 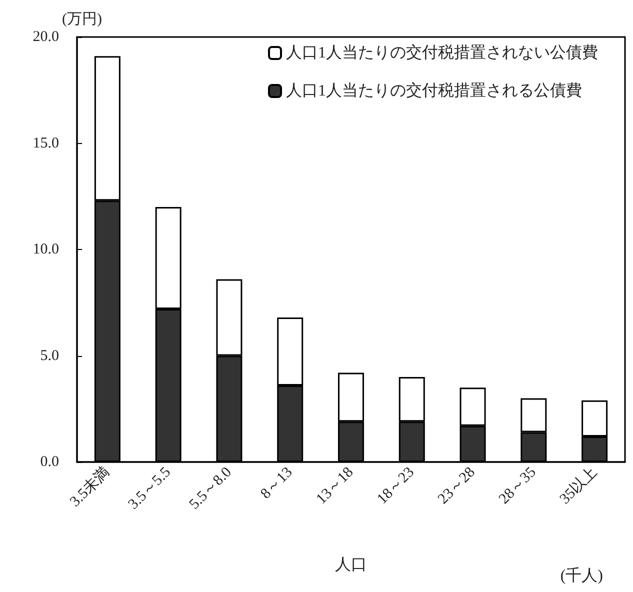 What do you see at coordinates (45, 250) in the screenshot?
I see `y-tick-label: 10.0` at bounding box center [45, 250].